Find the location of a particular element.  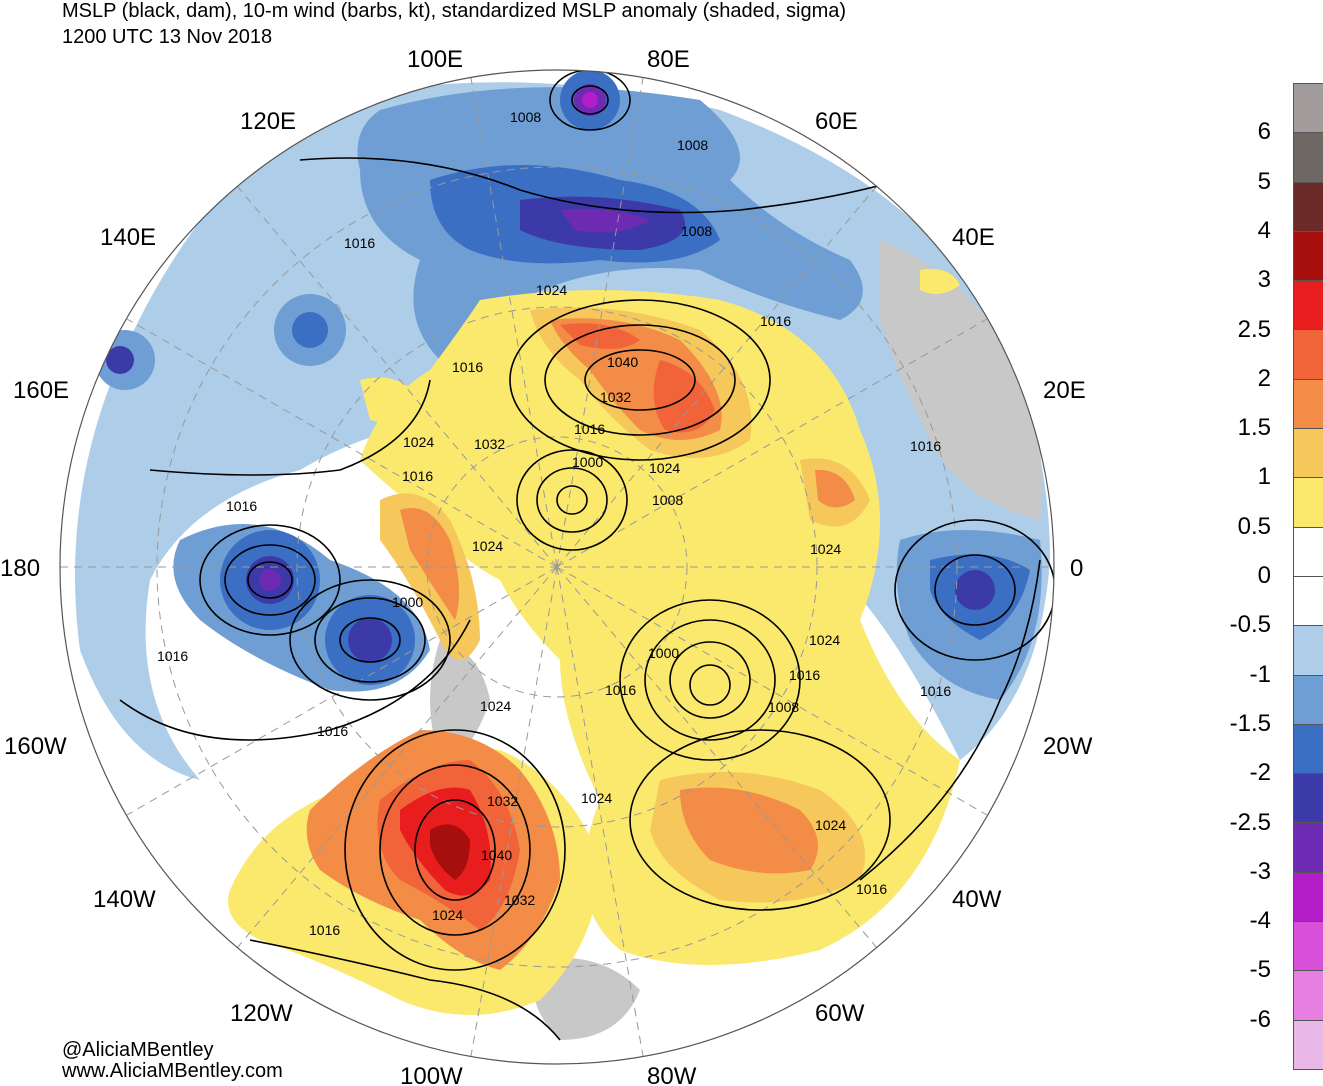

colorbar-tick-label: 5 is located at coordinates (1264, 181).